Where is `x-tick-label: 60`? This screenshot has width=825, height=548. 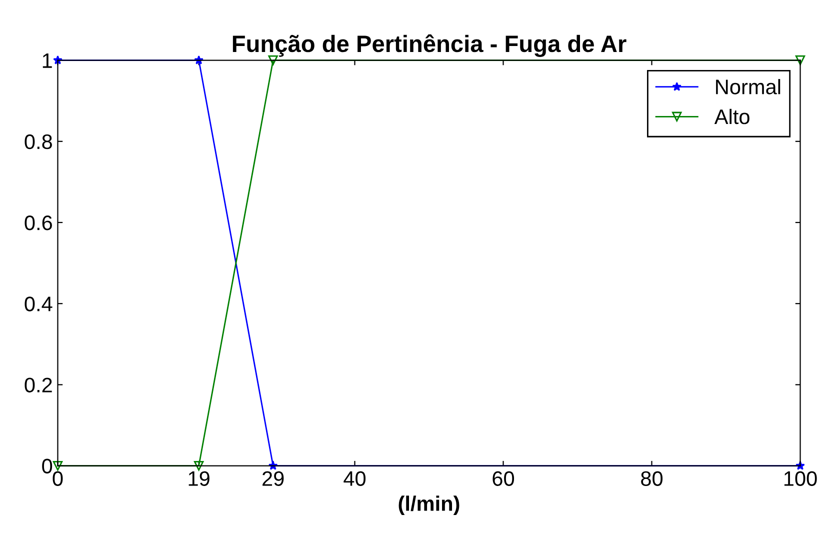 x-tick-label: 60 is located at coordinates (503, 478).